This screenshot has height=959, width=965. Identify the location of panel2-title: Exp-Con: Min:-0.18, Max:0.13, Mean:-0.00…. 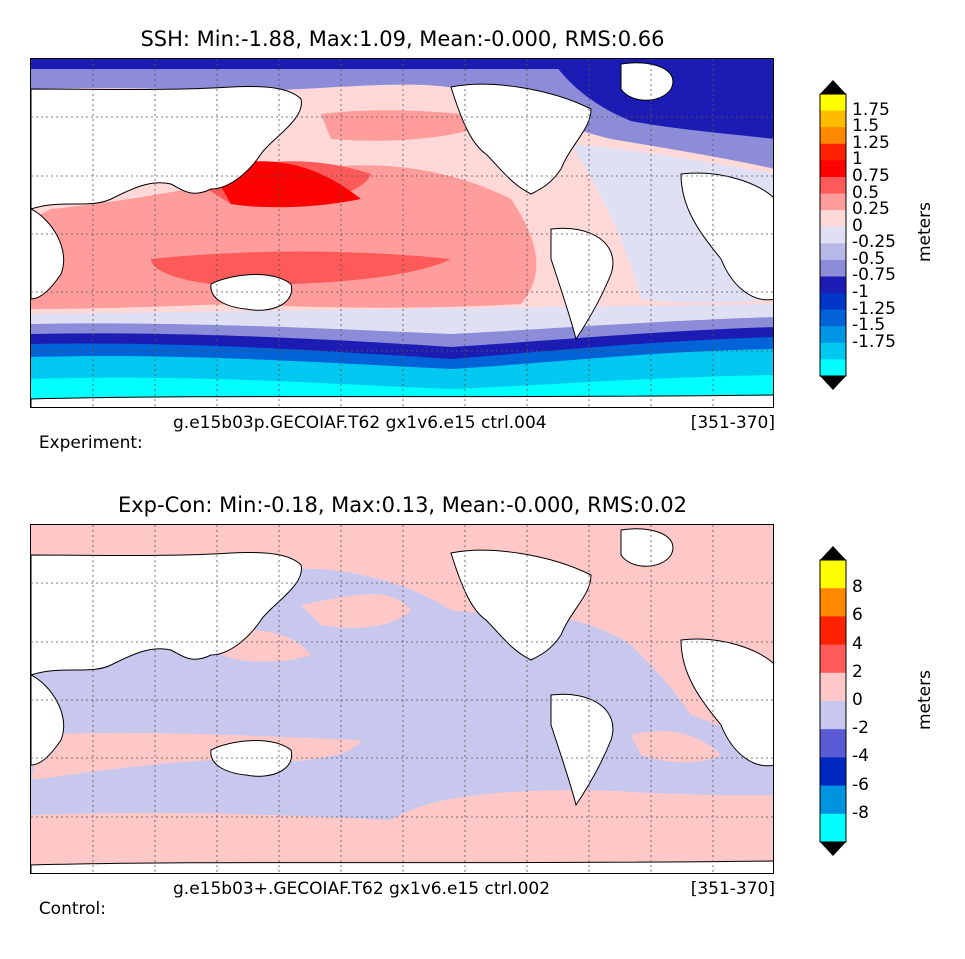
(402, 505).